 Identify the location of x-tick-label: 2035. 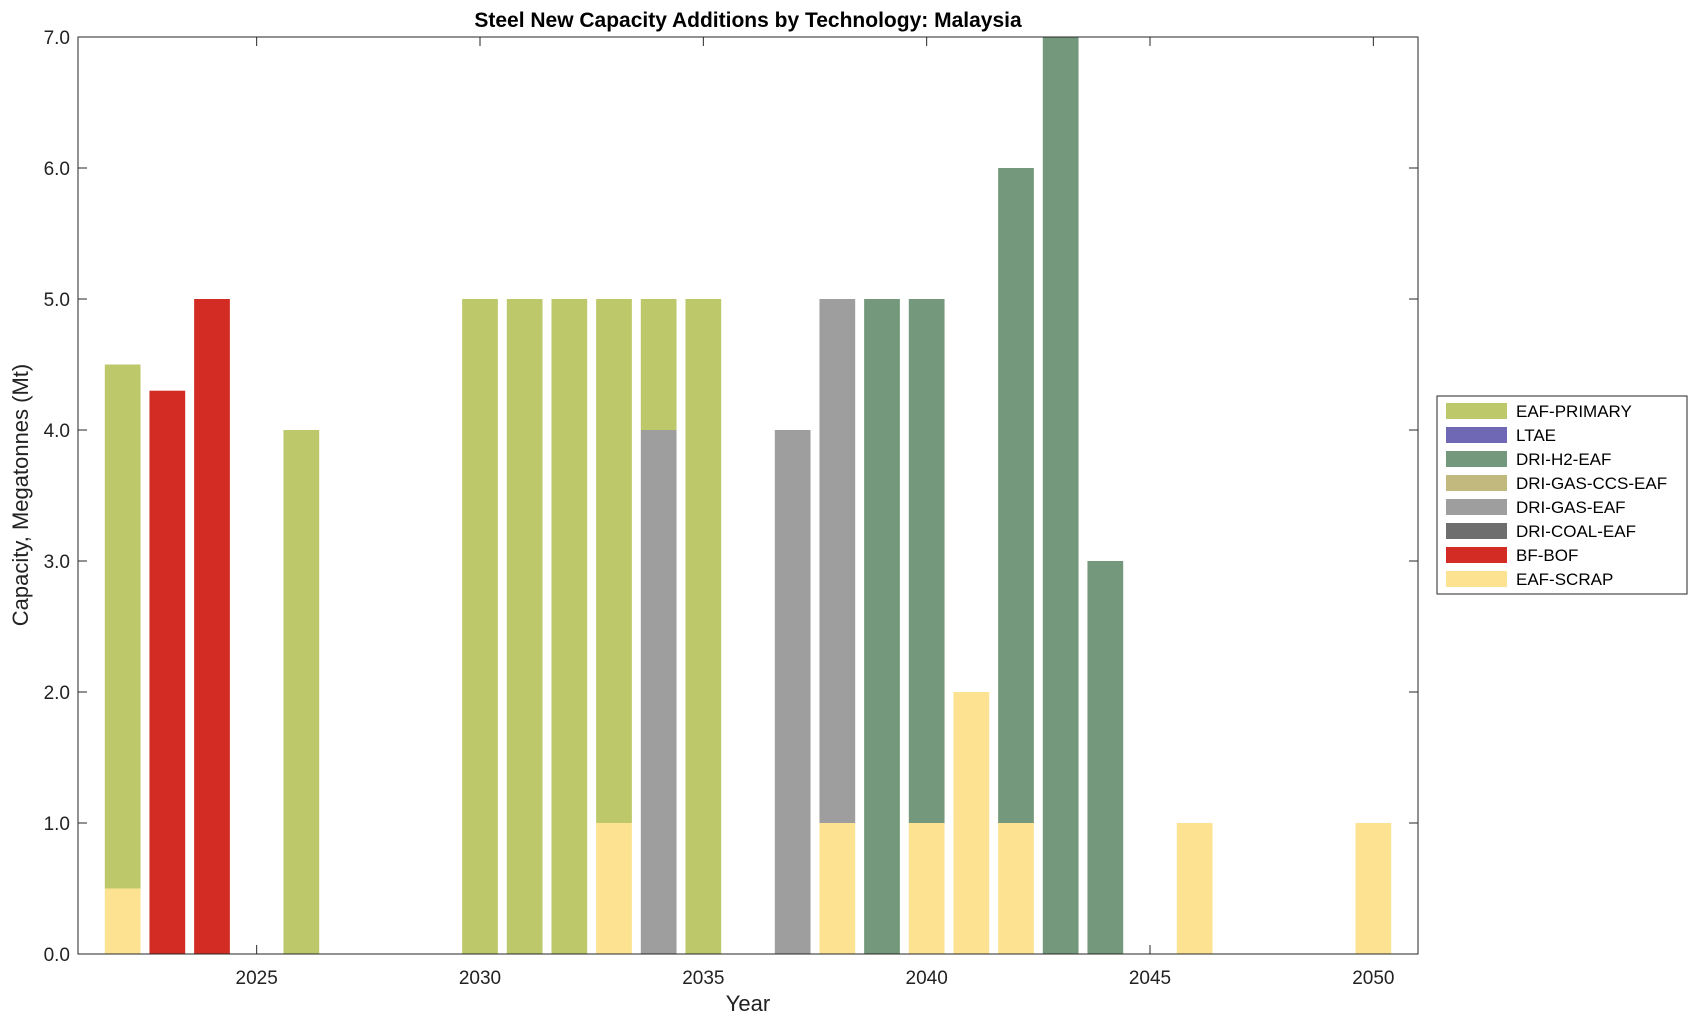
(703, 978).